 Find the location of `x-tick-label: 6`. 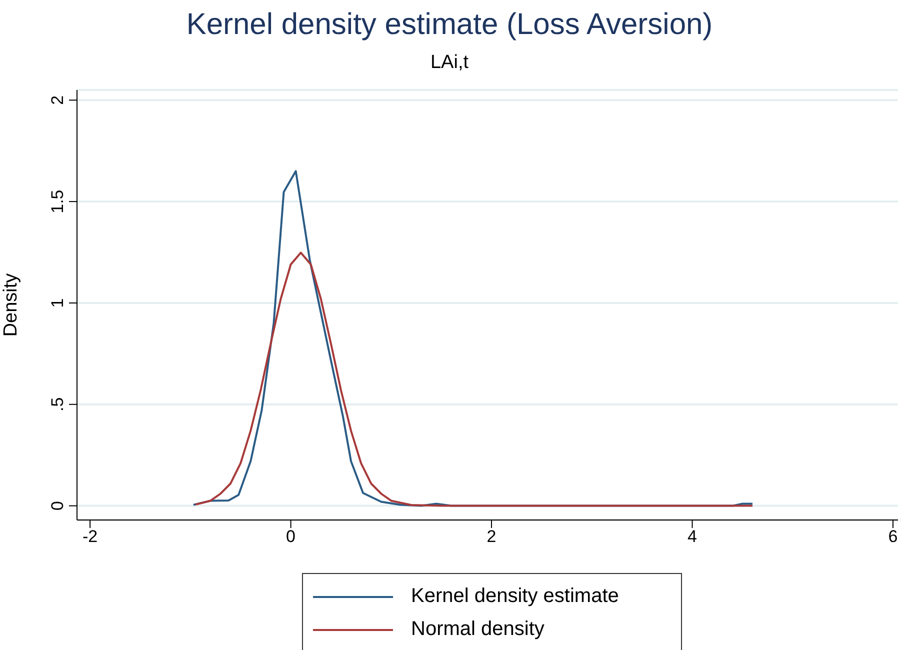

x-tick-label: 6 is located at coordinates (893, 536).